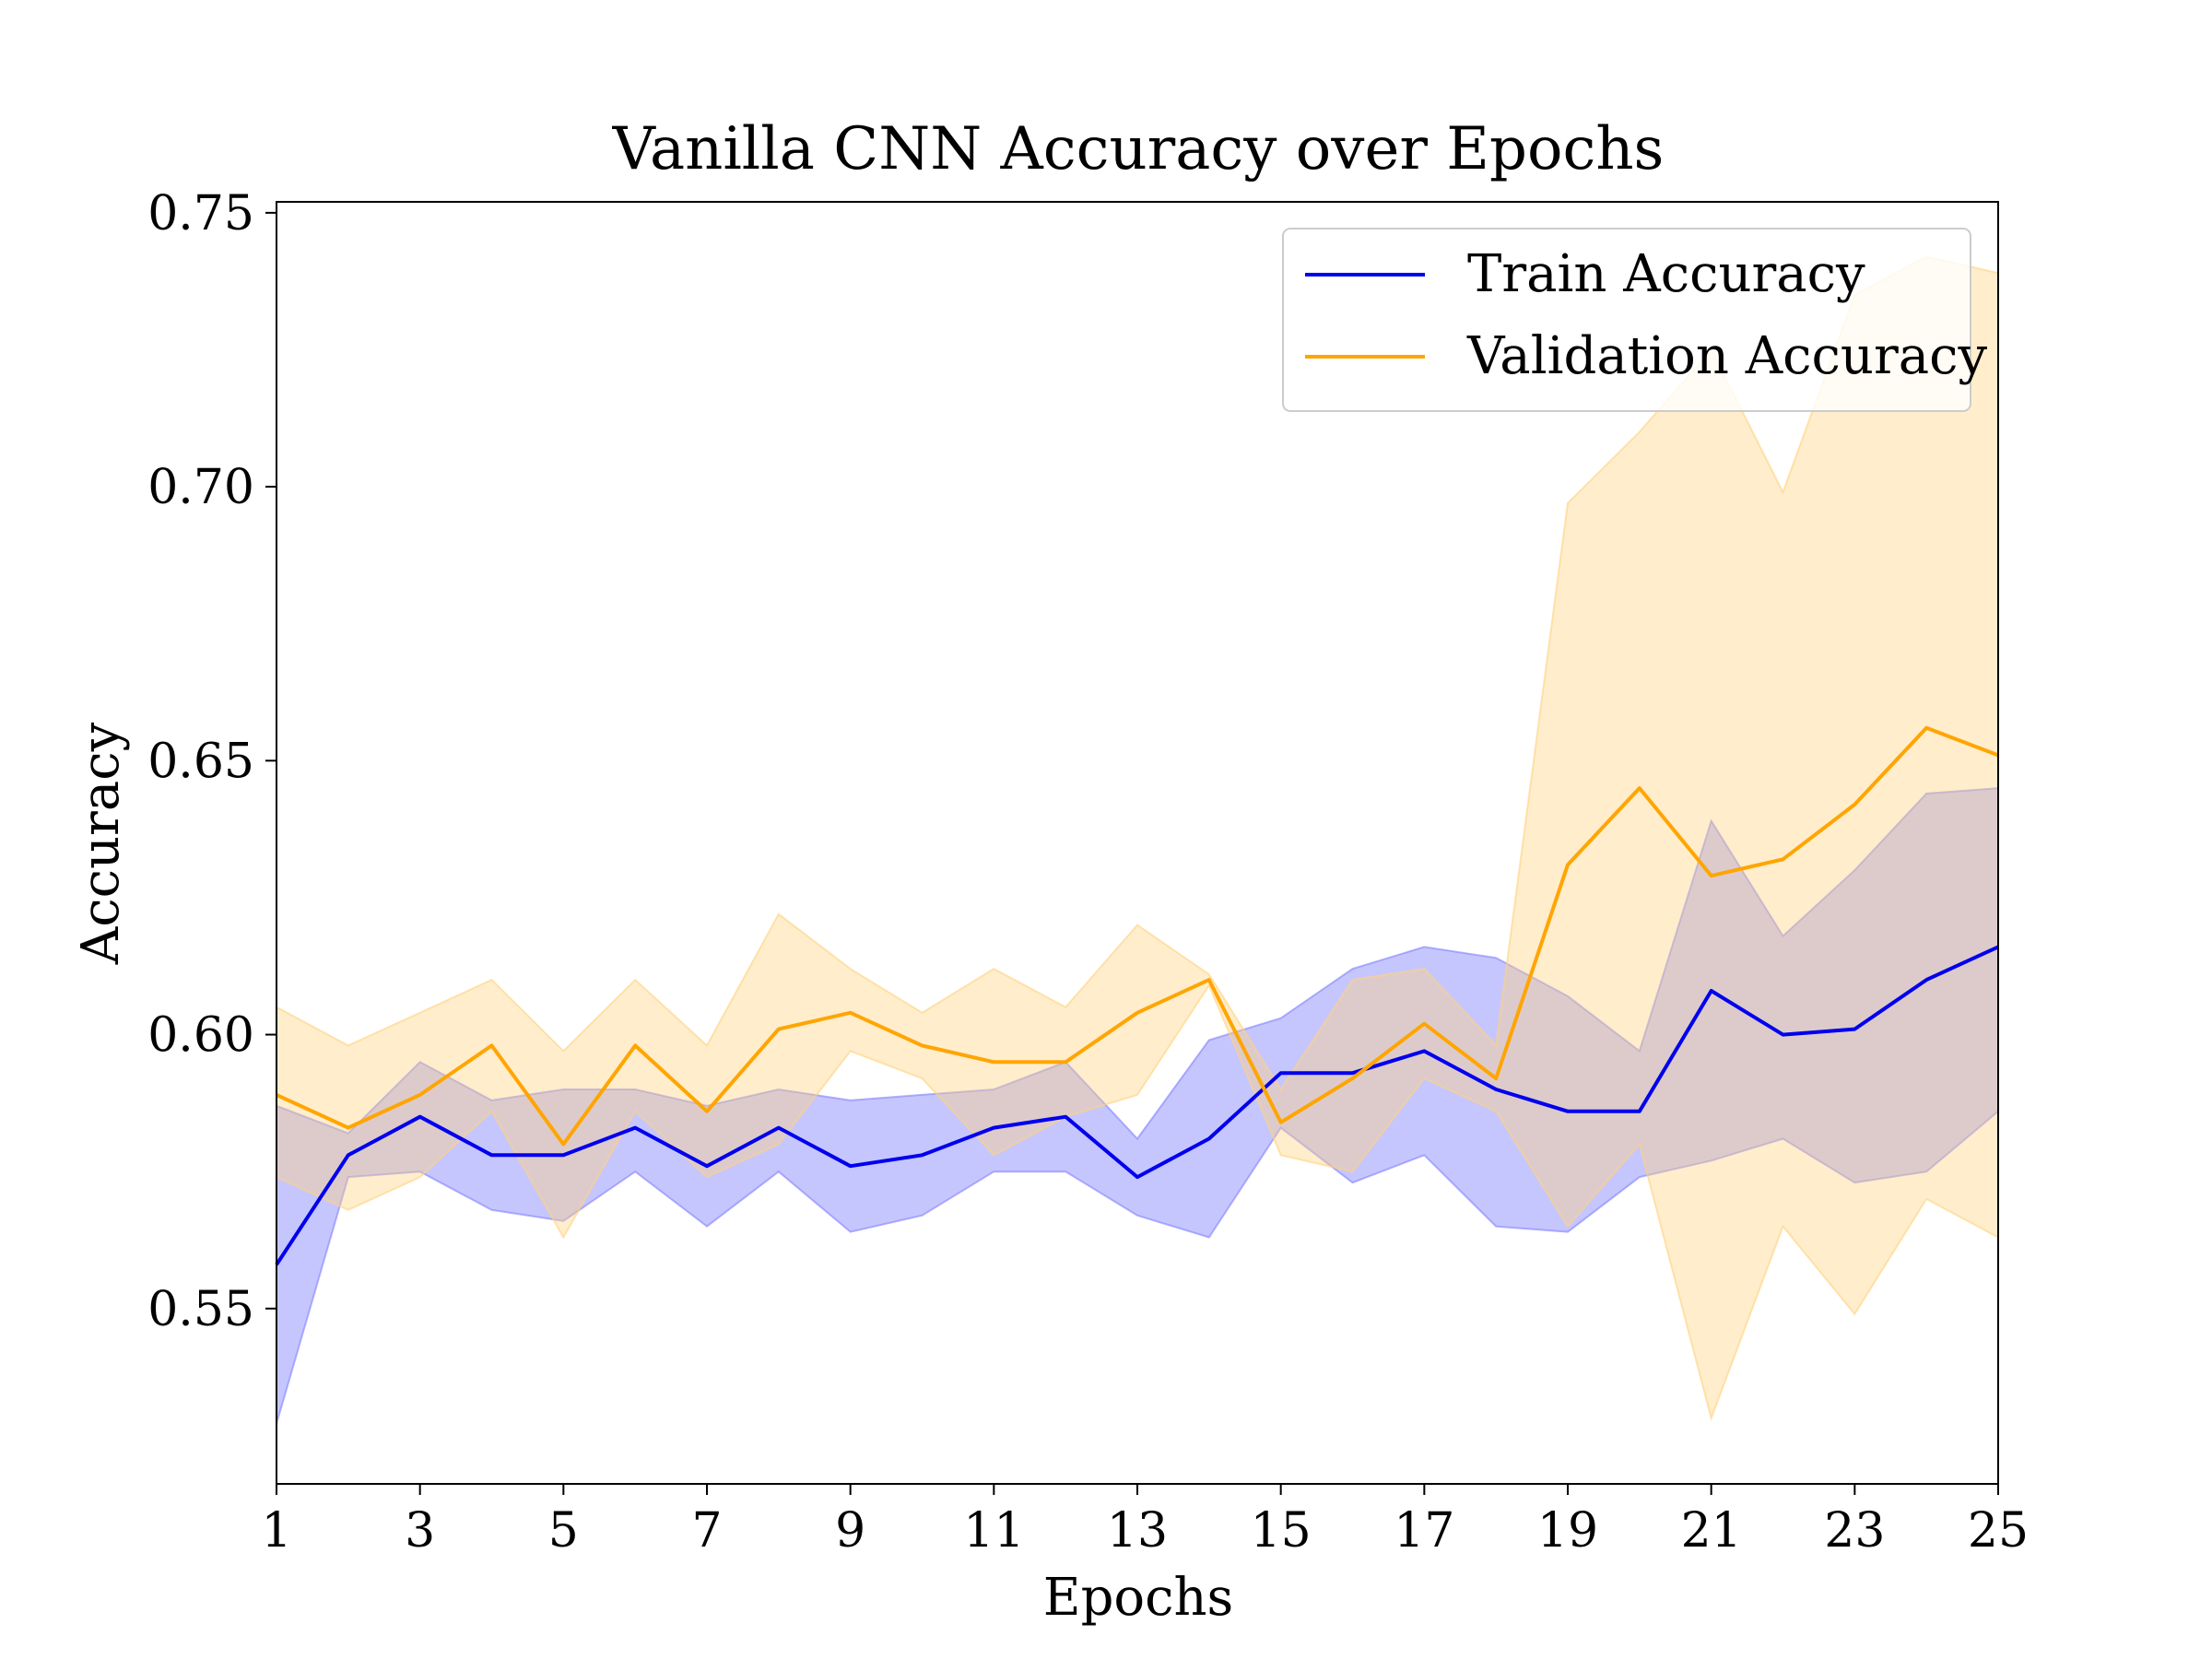 The height and width of the screenshot is (1659, 2212). What do you see at coordinates (1137, 1531) in the screenshot?
I see `x-tick-label: 13` at bounding box center [1137, 1531].